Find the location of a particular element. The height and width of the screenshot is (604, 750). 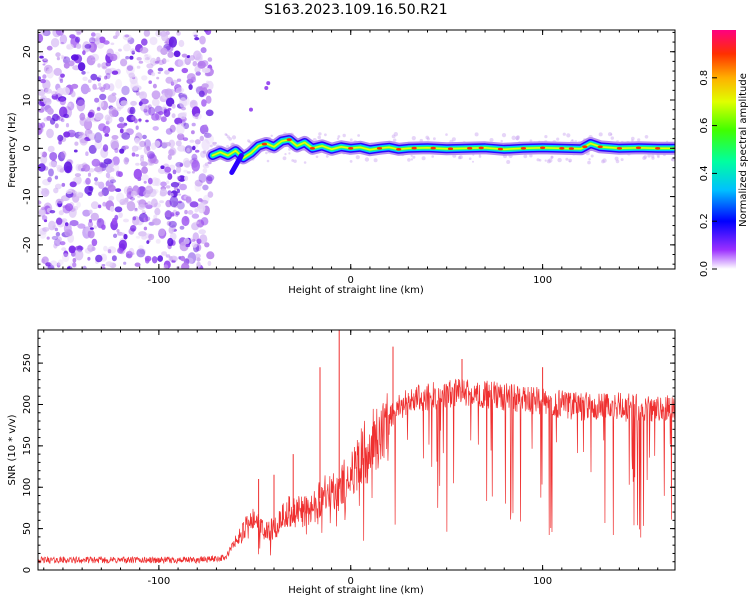

ridge-branch is located at coordinates (236, 164).